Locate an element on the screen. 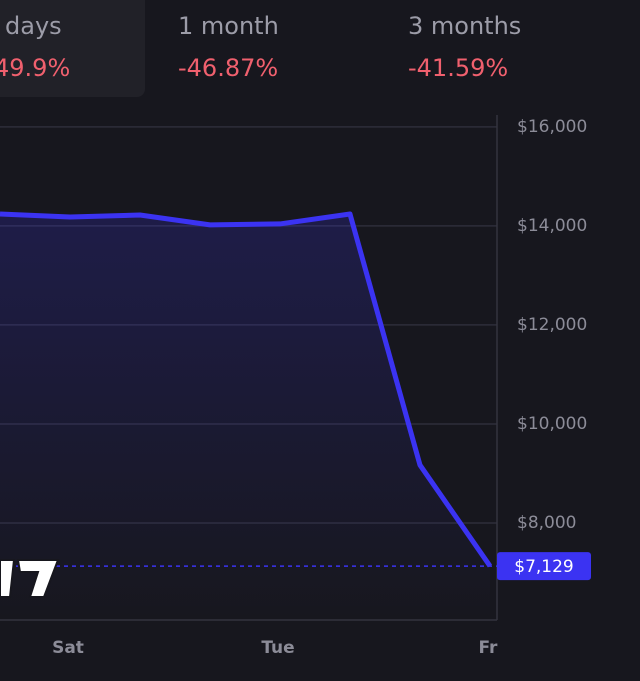  x-tick-label: Tue is located at coordinates (277, 648).